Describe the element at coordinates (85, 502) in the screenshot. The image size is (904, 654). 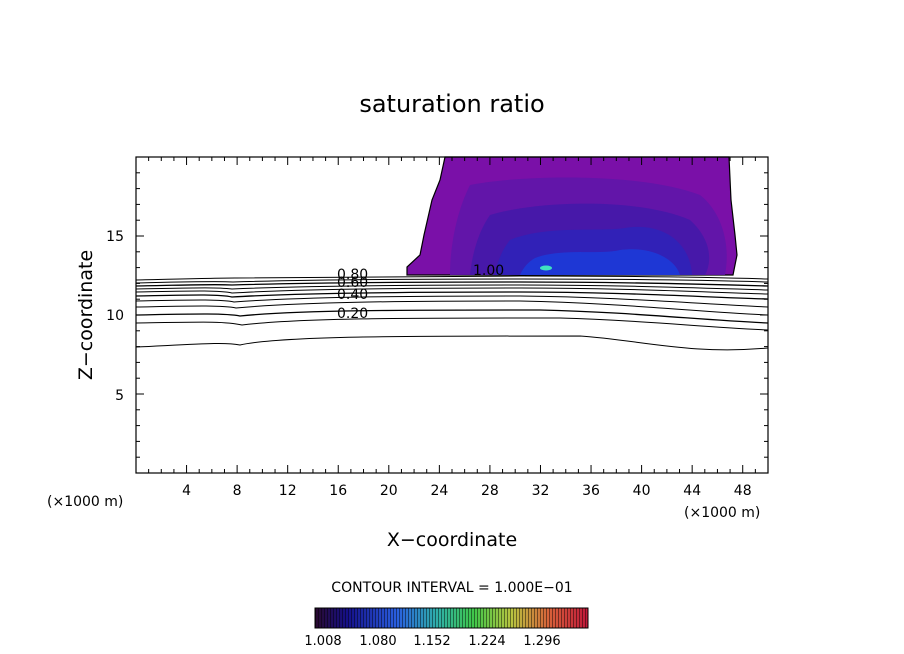
I see `x-unit-left: (×1000 m)` at that location.